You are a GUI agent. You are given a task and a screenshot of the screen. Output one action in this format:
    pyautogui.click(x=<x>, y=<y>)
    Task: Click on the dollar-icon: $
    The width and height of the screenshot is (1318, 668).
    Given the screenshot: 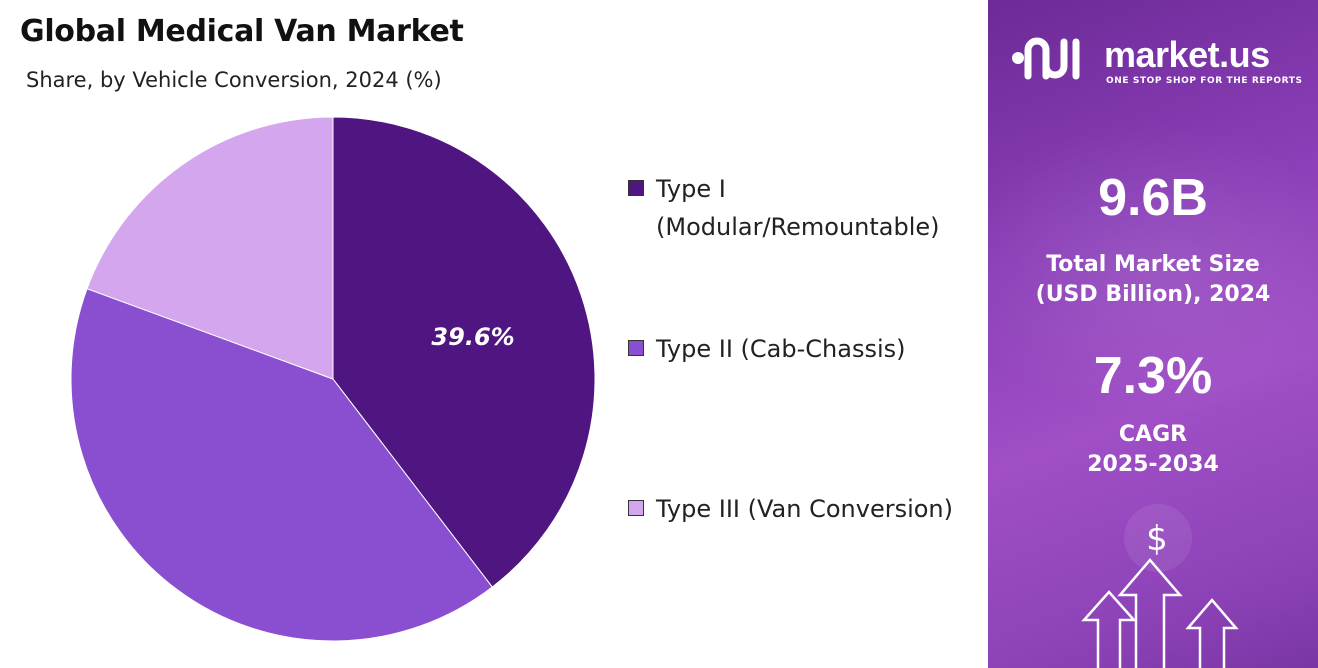 What is the action you would take?
    pyautogui.click(x=1157, y=539)
    